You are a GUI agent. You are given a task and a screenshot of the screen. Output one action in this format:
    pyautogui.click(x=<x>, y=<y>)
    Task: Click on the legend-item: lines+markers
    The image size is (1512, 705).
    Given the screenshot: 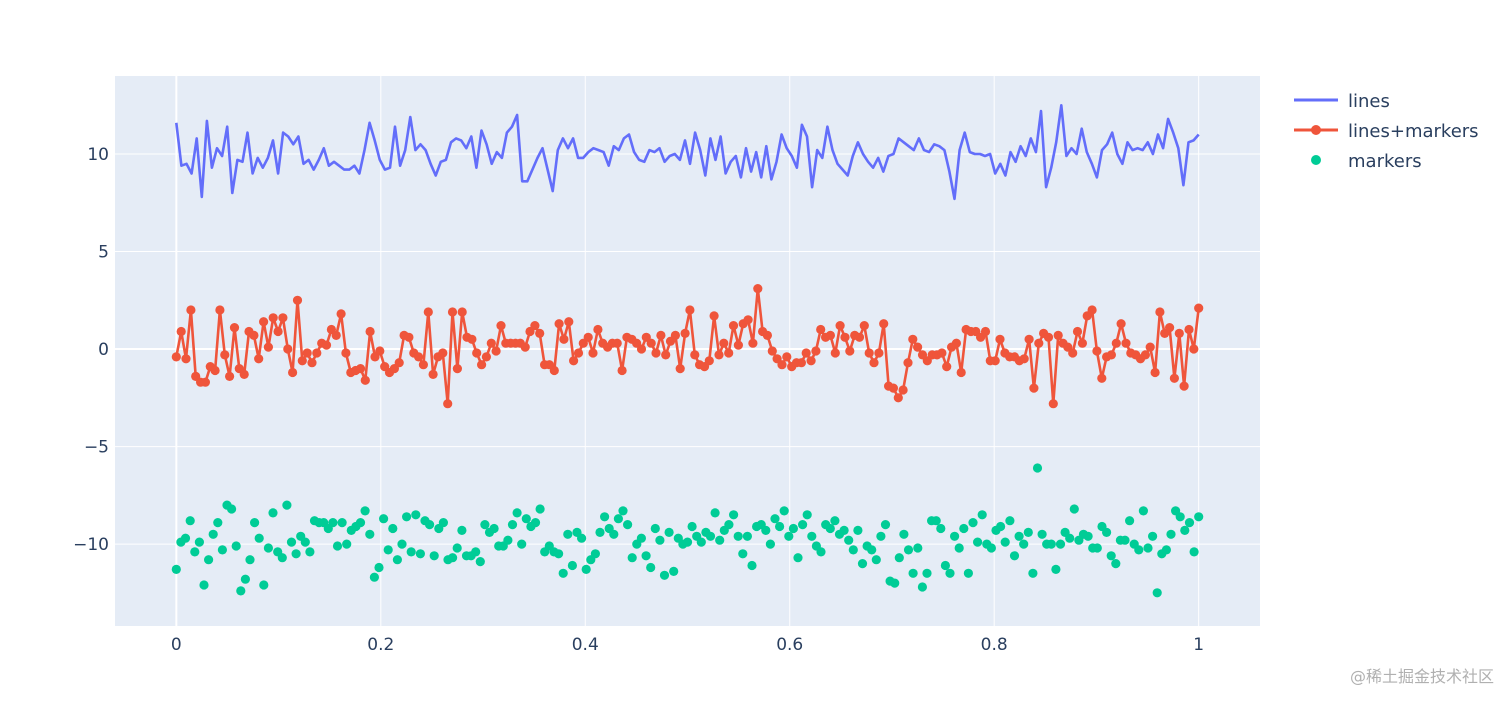 What is the action you would take?
    pyautogui.click(x=1386, y=131)
    